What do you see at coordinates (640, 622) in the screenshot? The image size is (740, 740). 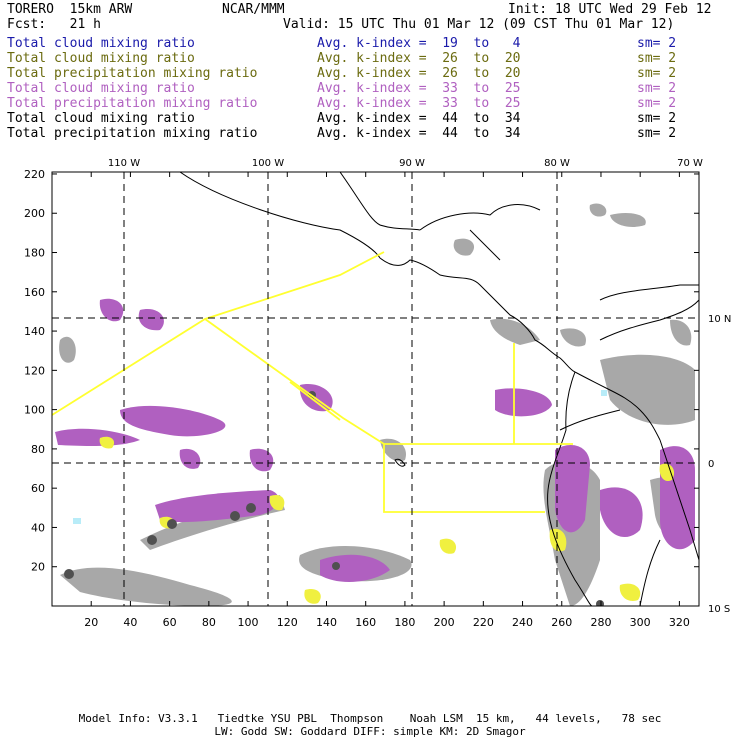 I see `x-tick-label: 300` at bounding box center [640, 622].